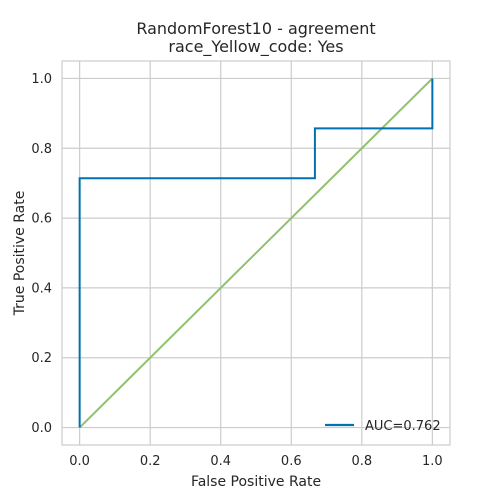  I want to click on x-tick-label: 0.8, so click(361, 461).